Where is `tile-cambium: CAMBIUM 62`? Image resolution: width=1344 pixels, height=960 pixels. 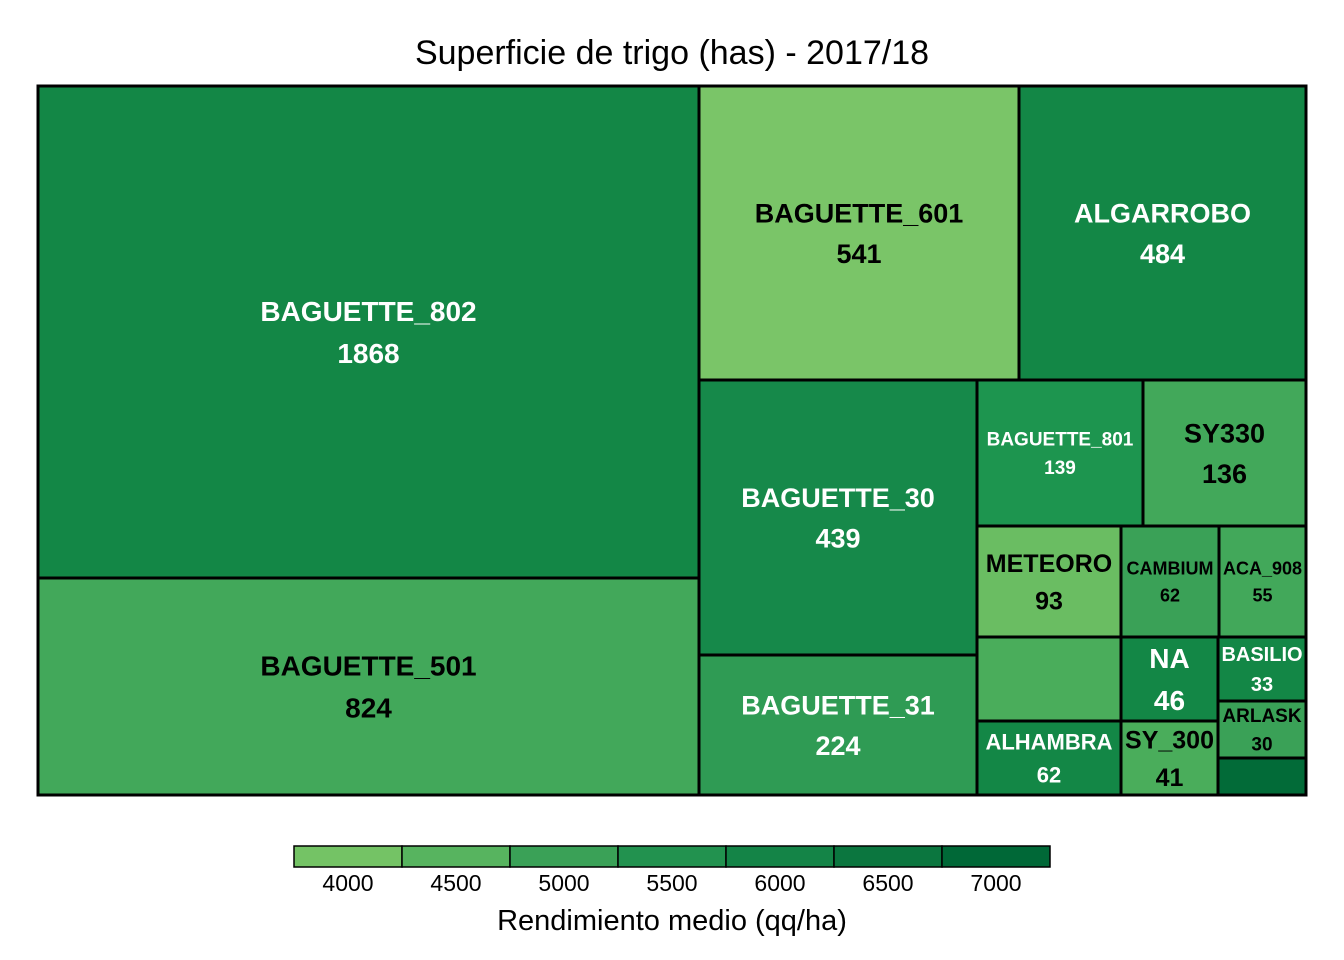 tile-cambium: CAMBIUM 62 is located at coordinates (1170, 581).